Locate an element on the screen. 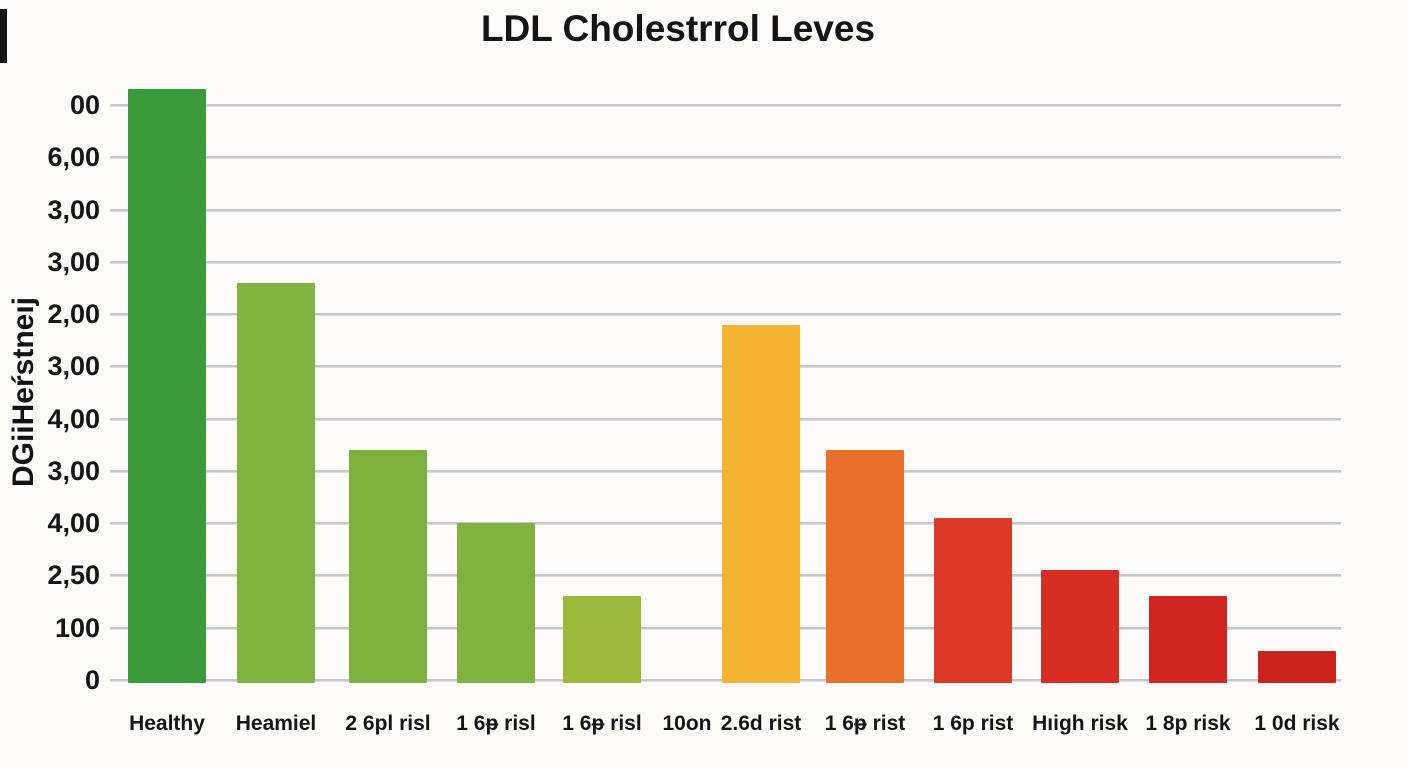 The image size is (1408, 768). x-tick-label: 2 6pl risl is located at coordinates (388, 723).